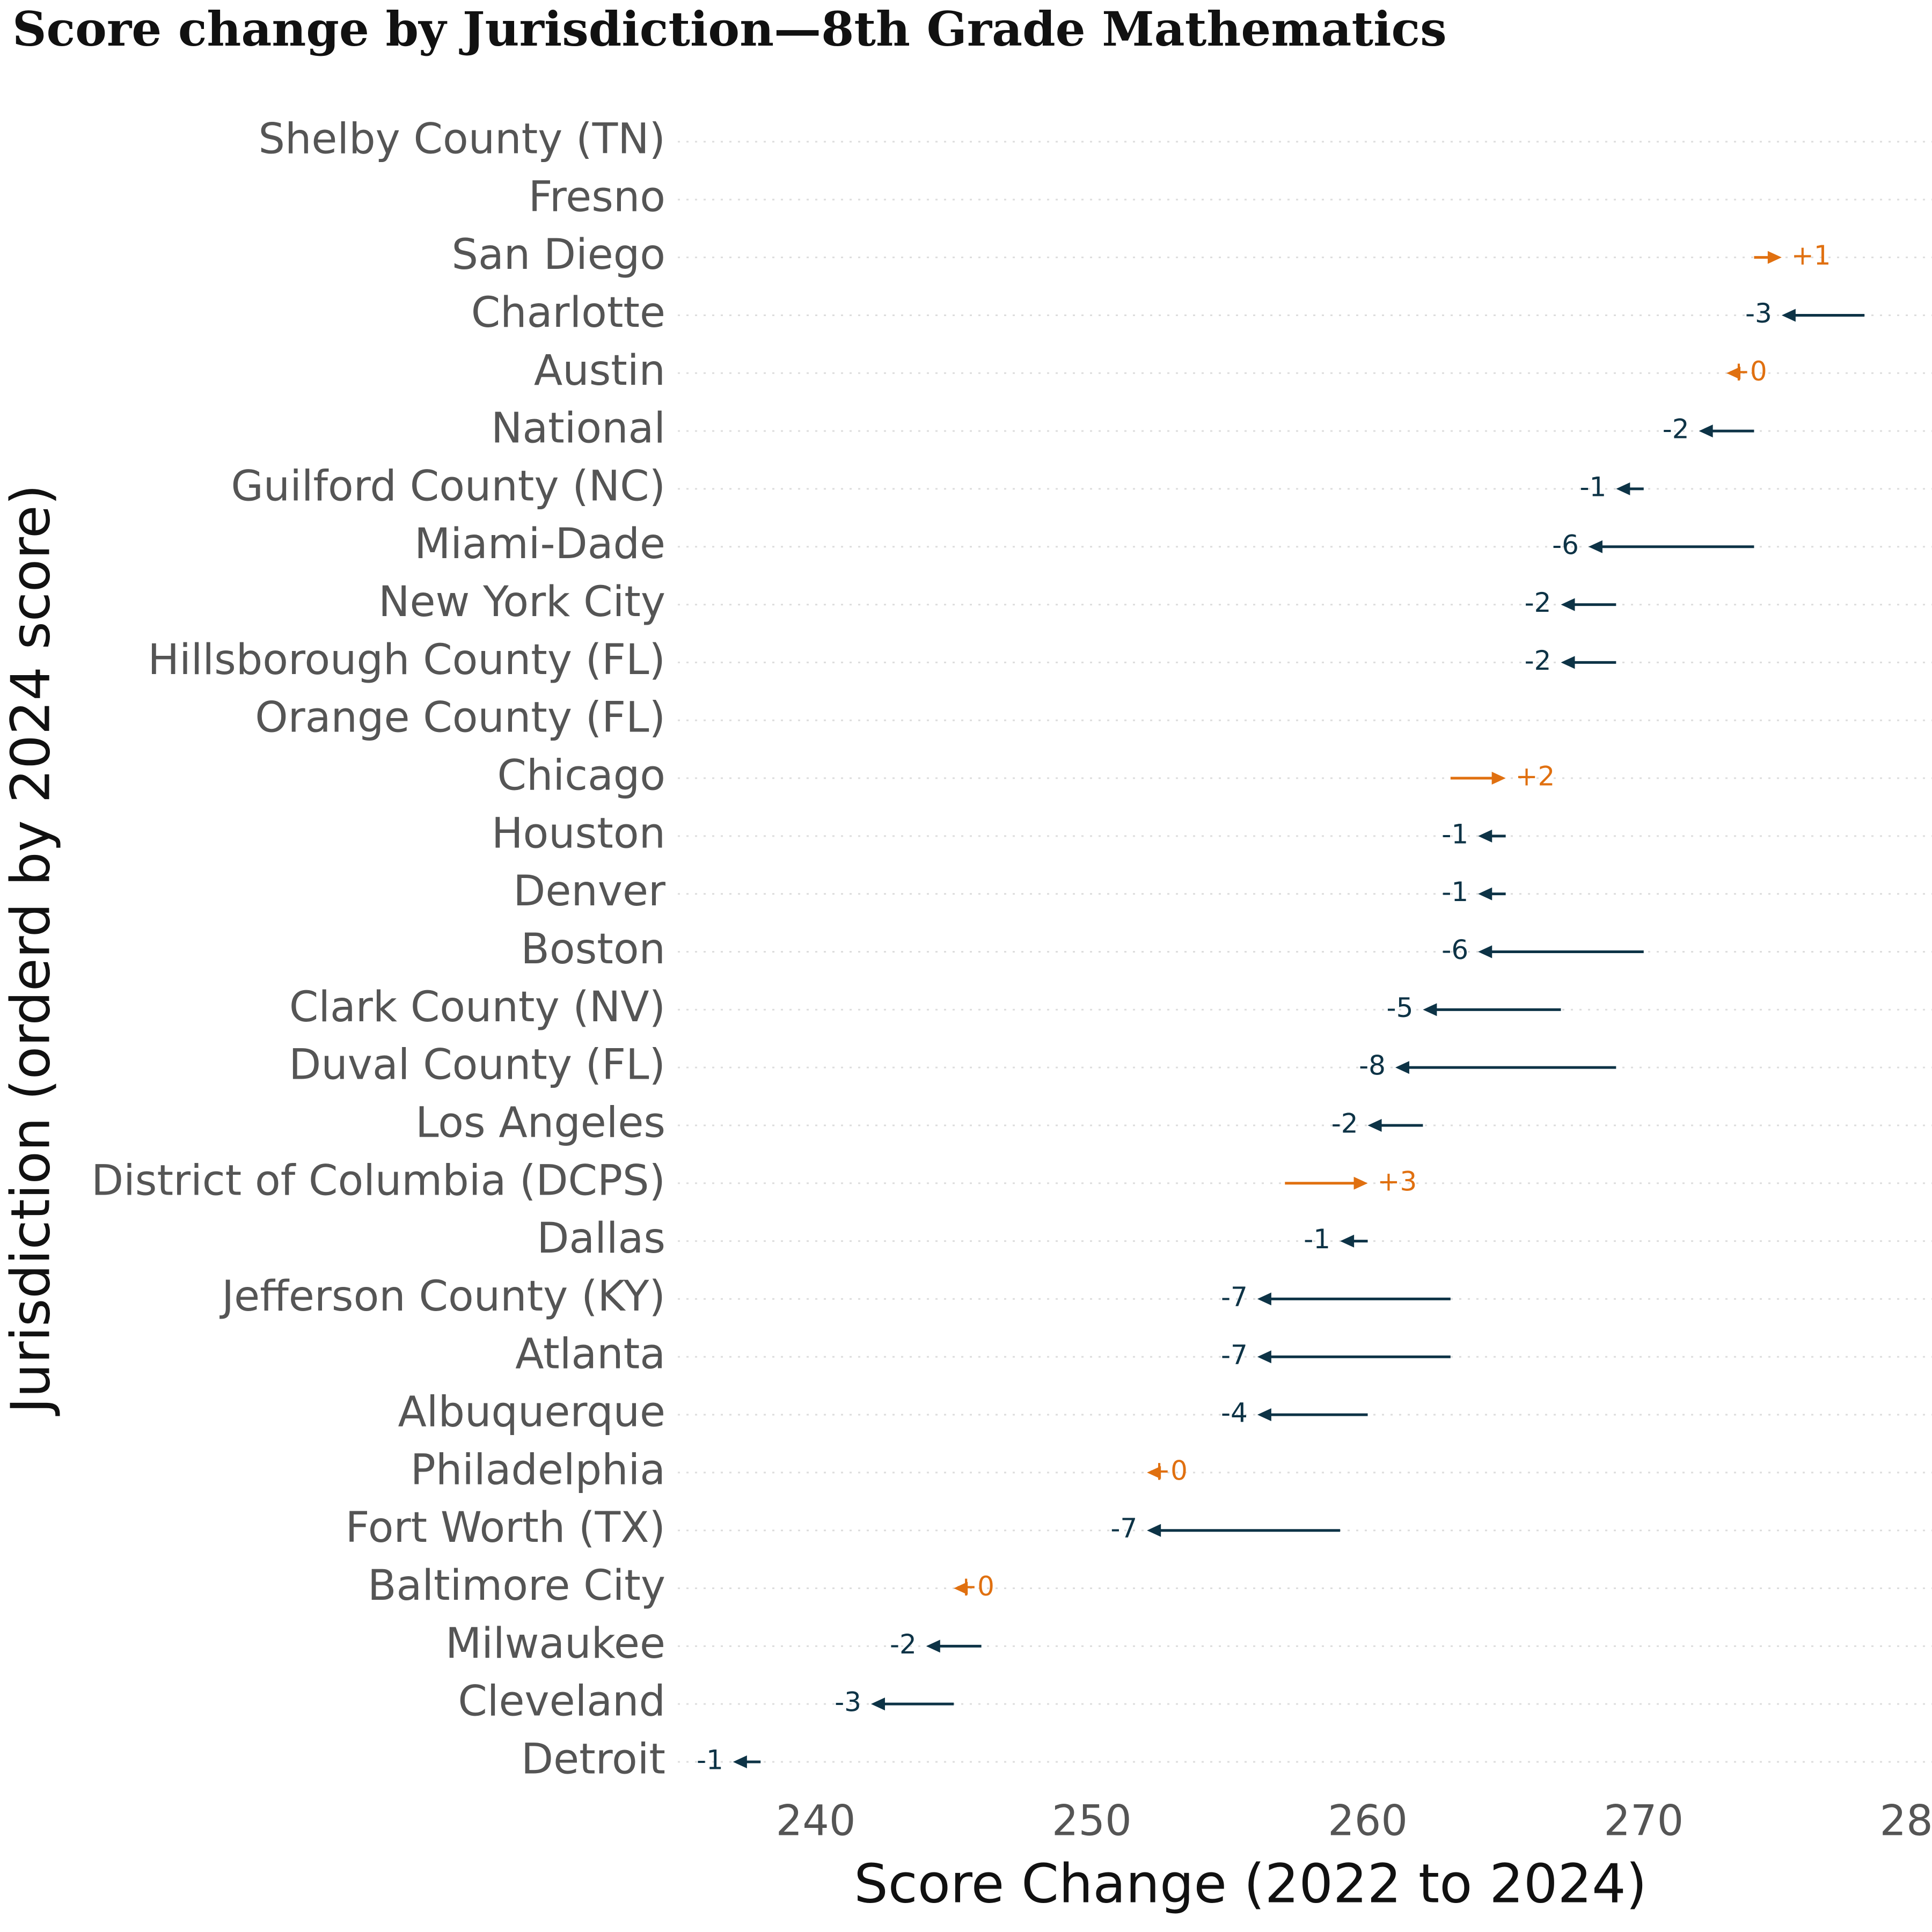 The image size is (1932, 1932). I want to click on y-tick-label: New York City, so click(521, 602).